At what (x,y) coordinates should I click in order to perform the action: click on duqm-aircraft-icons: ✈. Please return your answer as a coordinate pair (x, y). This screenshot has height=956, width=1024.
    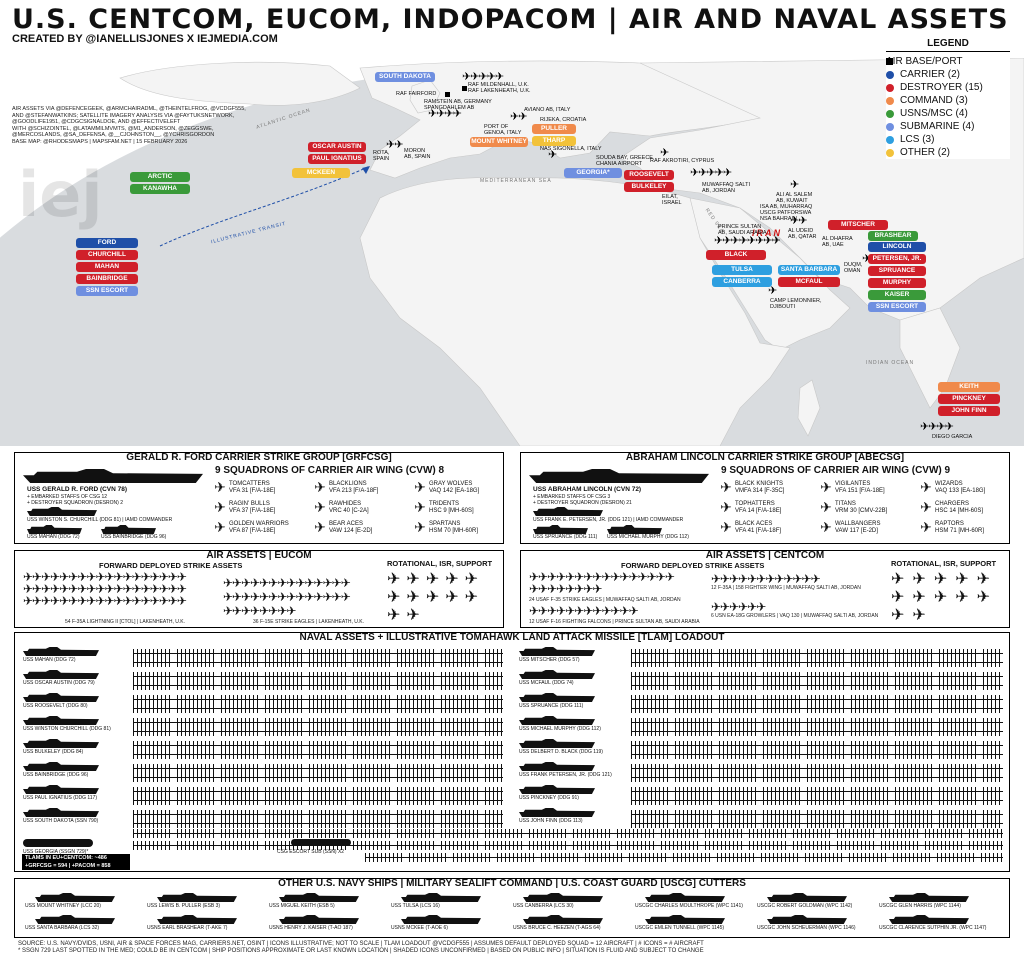
    Looking at the image, I should click on (866, 259).